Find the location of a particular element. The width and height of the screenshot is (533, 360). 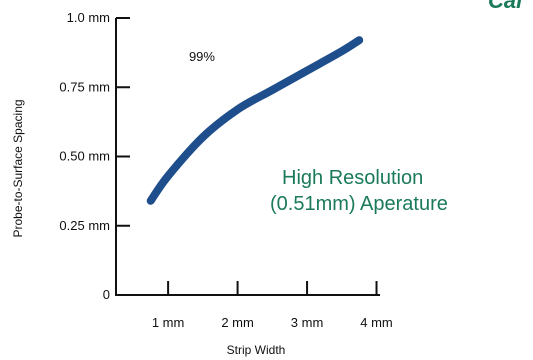

y-axis-label: Probe-to-Surface Spacing is located at coordinates (18, 168).